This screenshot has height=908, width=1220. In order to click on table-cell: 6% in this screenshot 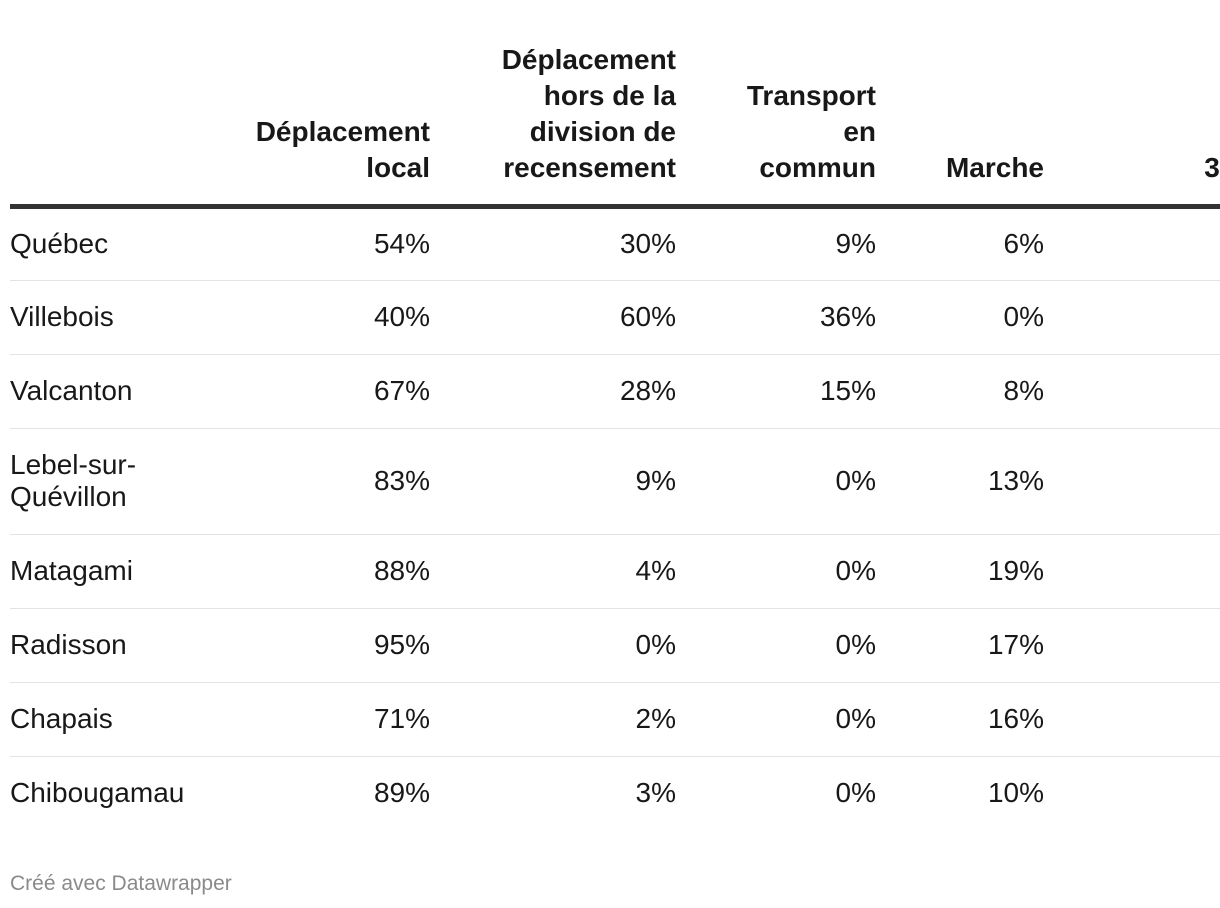, I will do `click(960, 243)`.